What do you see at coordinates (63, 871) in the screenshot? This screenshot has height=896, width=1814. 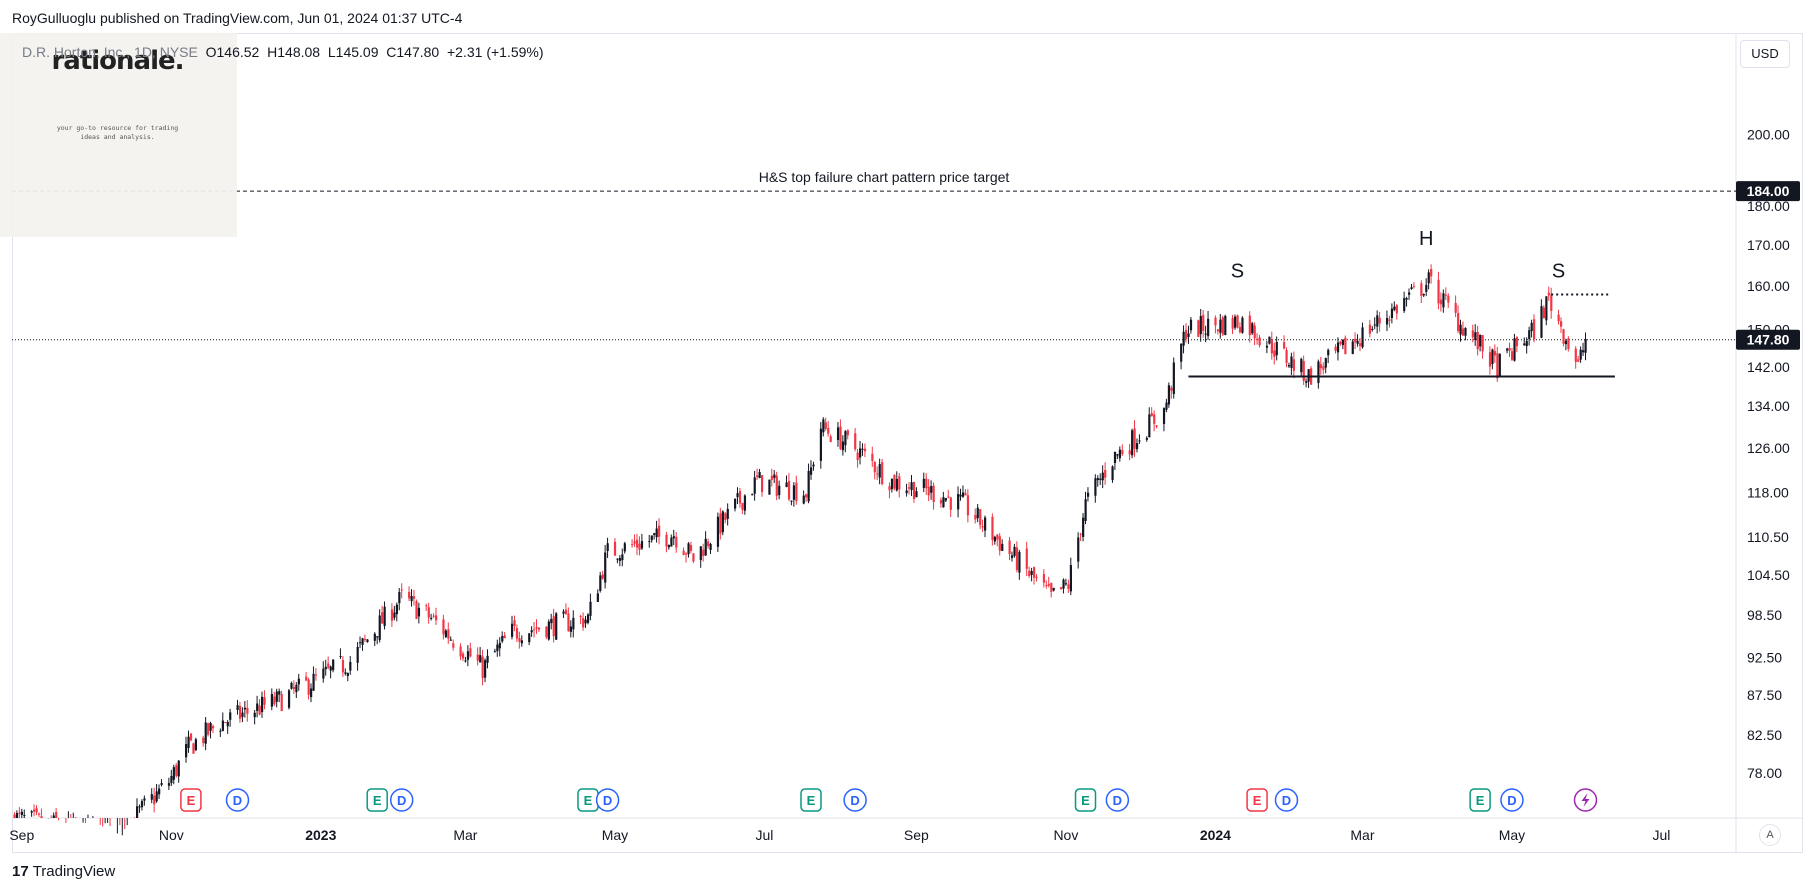 I see `tradingview-footer: 17 TradingView` at bounding box center [63, 871].